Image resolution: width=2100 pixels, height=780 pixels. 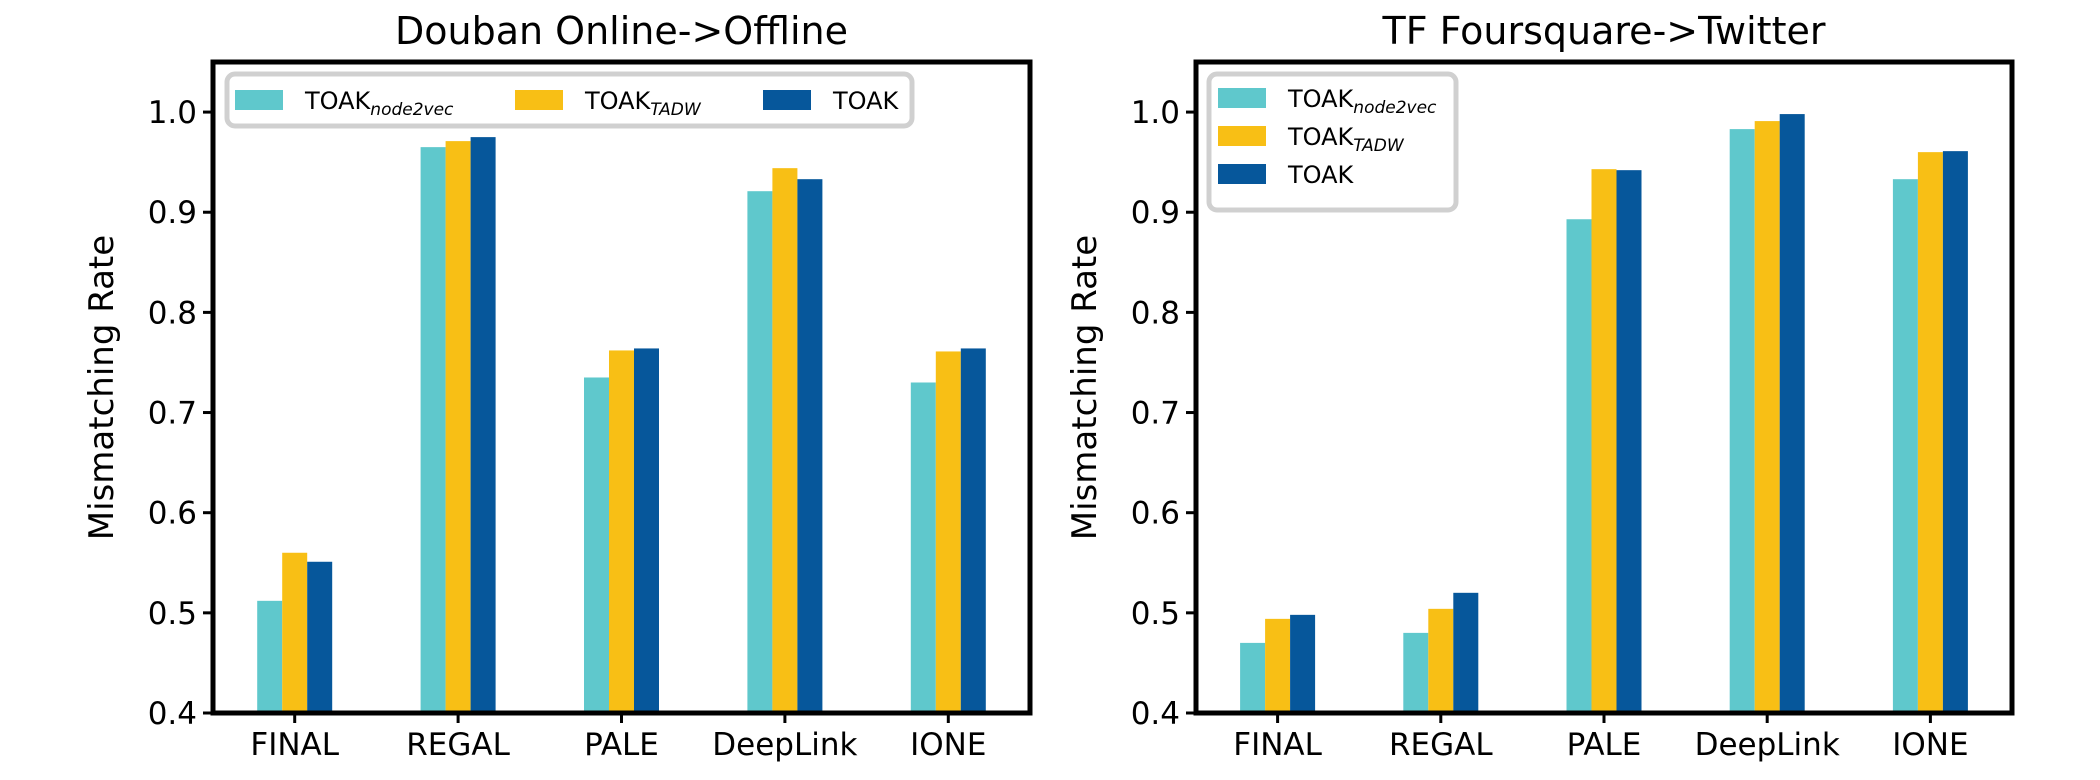 What do you see at coordinates (621, 31) in the screenshot?
I see `chart-title: Douban Online->Offline` at bounding box center [621, 31].